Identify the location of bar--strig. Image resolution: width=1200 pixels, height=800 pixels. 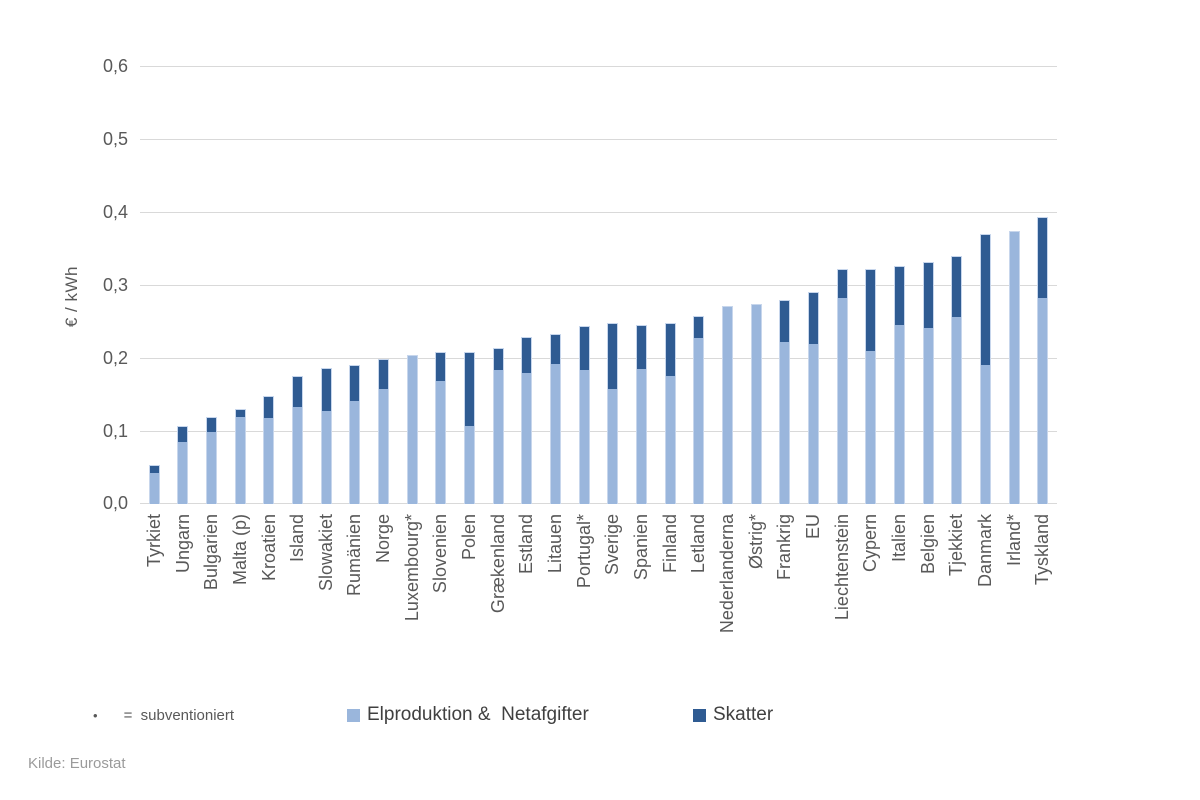
(756, 404).